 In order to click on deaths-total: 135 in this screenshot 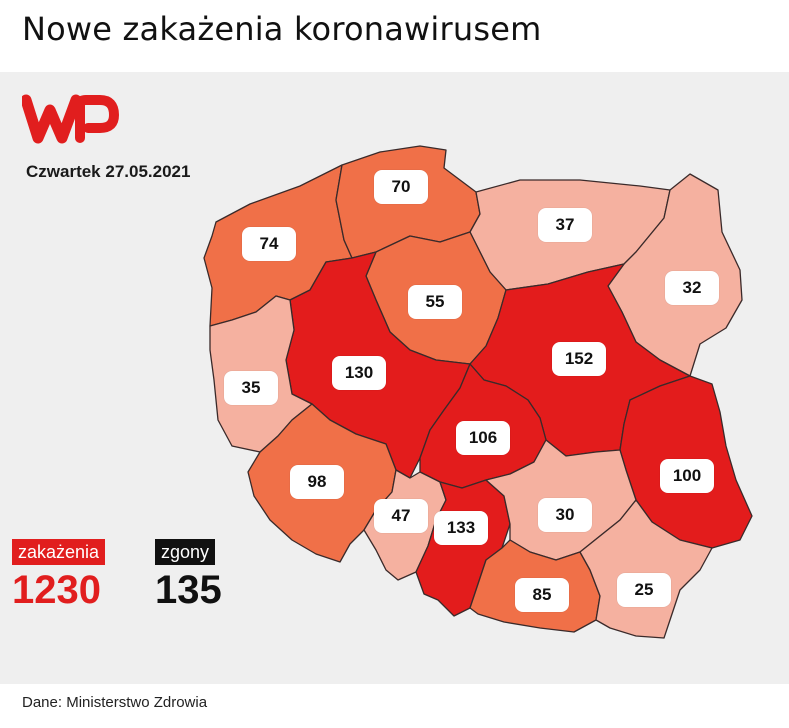, I will do `click(188, 590)`.